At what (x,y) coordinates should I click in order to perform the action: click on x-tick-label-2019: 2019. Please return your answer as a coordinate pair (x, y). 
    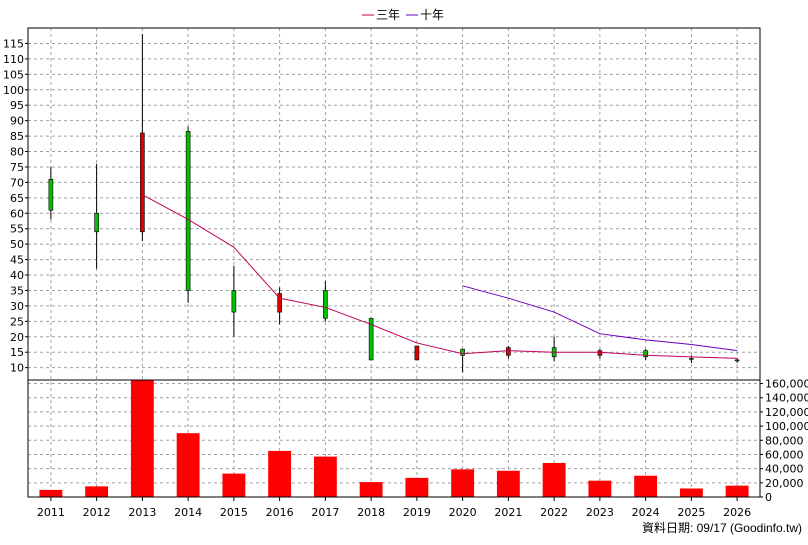
    Looking at the image, I should click on (417, 512).